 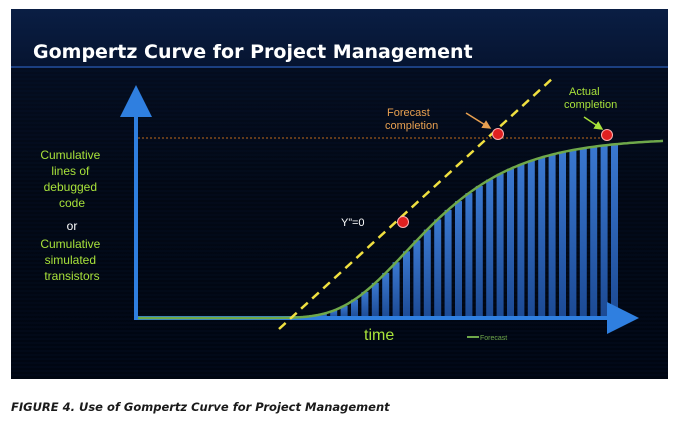 What do you see at coordinates (403, 222) in the screenshot?
I see `inflection-point-marker` at bounding box center [403, 222].